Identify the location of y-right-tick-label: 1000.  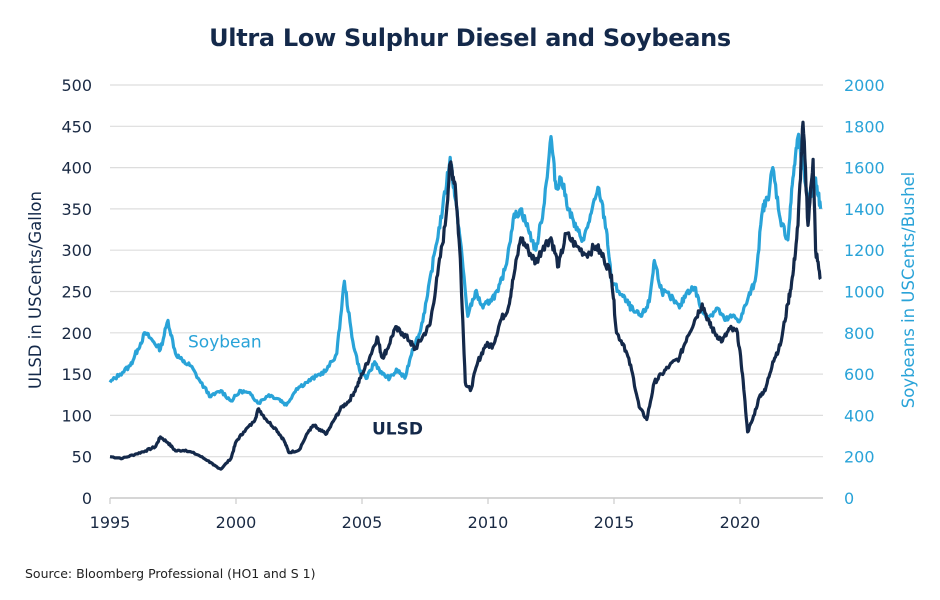
(864, 292).